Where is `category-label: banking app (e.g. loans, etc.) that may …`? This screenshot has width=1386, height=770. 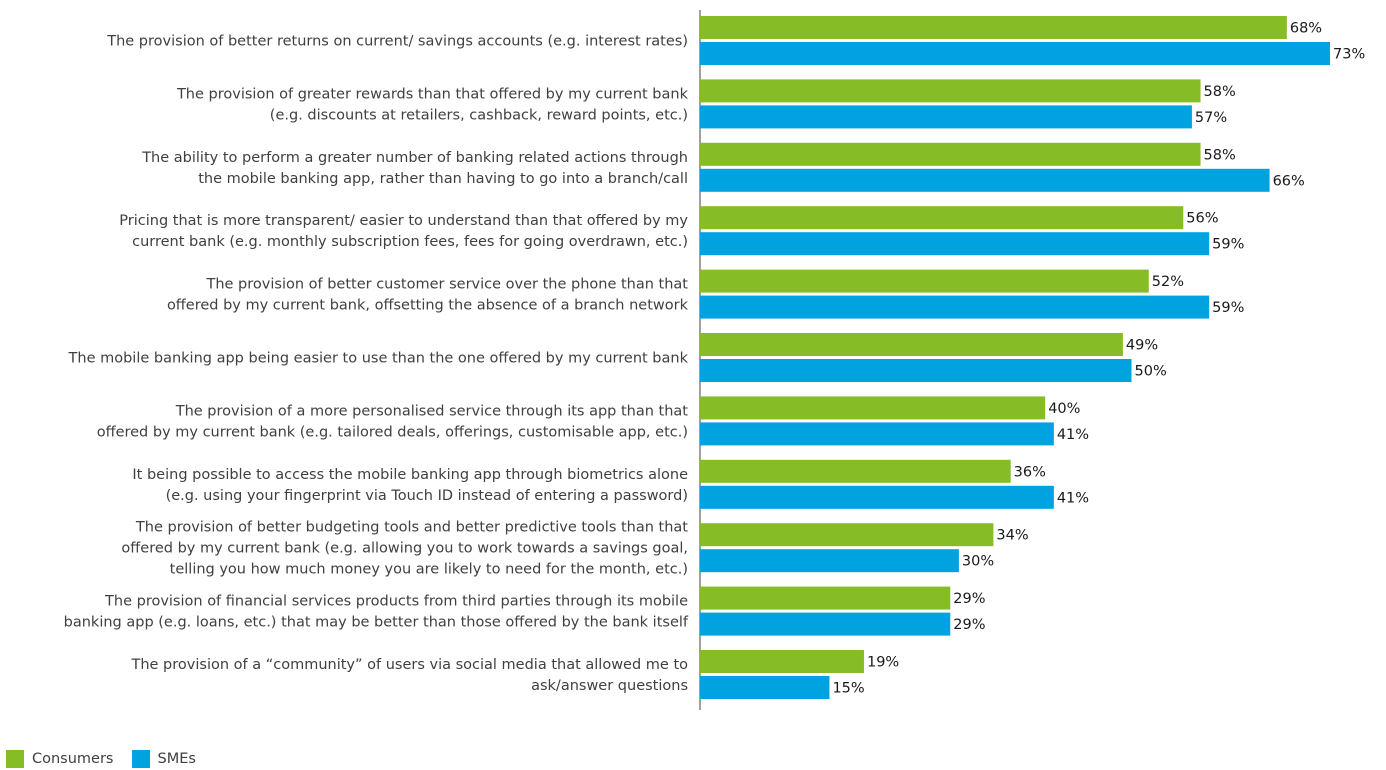 category-label: banking app (e.g. loans, etc.) that may … is located at coordinates (376, 623).